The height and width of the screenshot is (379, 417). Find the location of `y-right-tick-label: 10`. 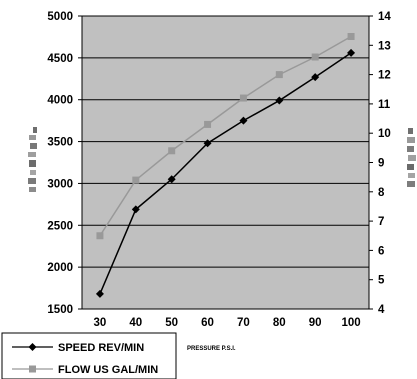

y-right-tick-label: 10 is located at coordinates (384, 134).